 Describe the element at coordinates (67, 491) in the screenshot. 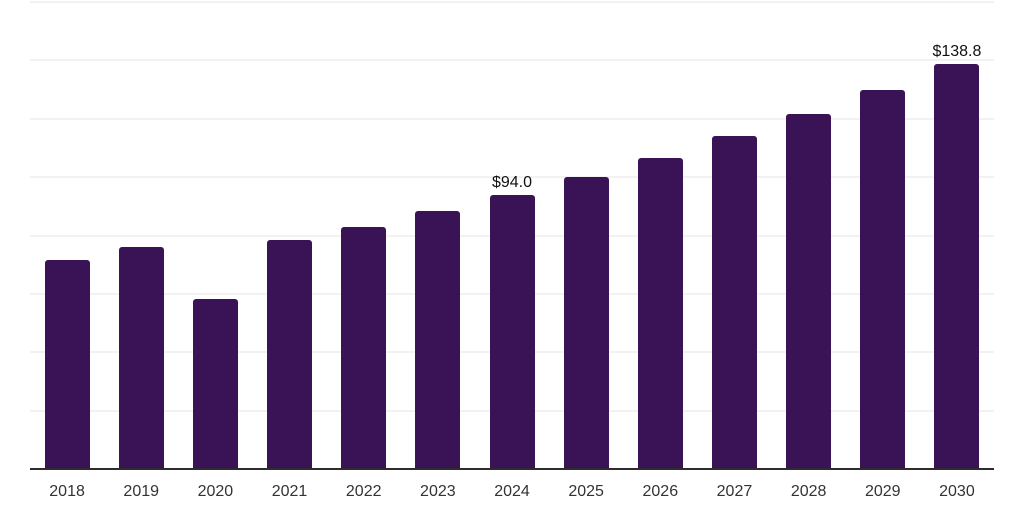

I see `x-tick-2018: 2018` at that location.